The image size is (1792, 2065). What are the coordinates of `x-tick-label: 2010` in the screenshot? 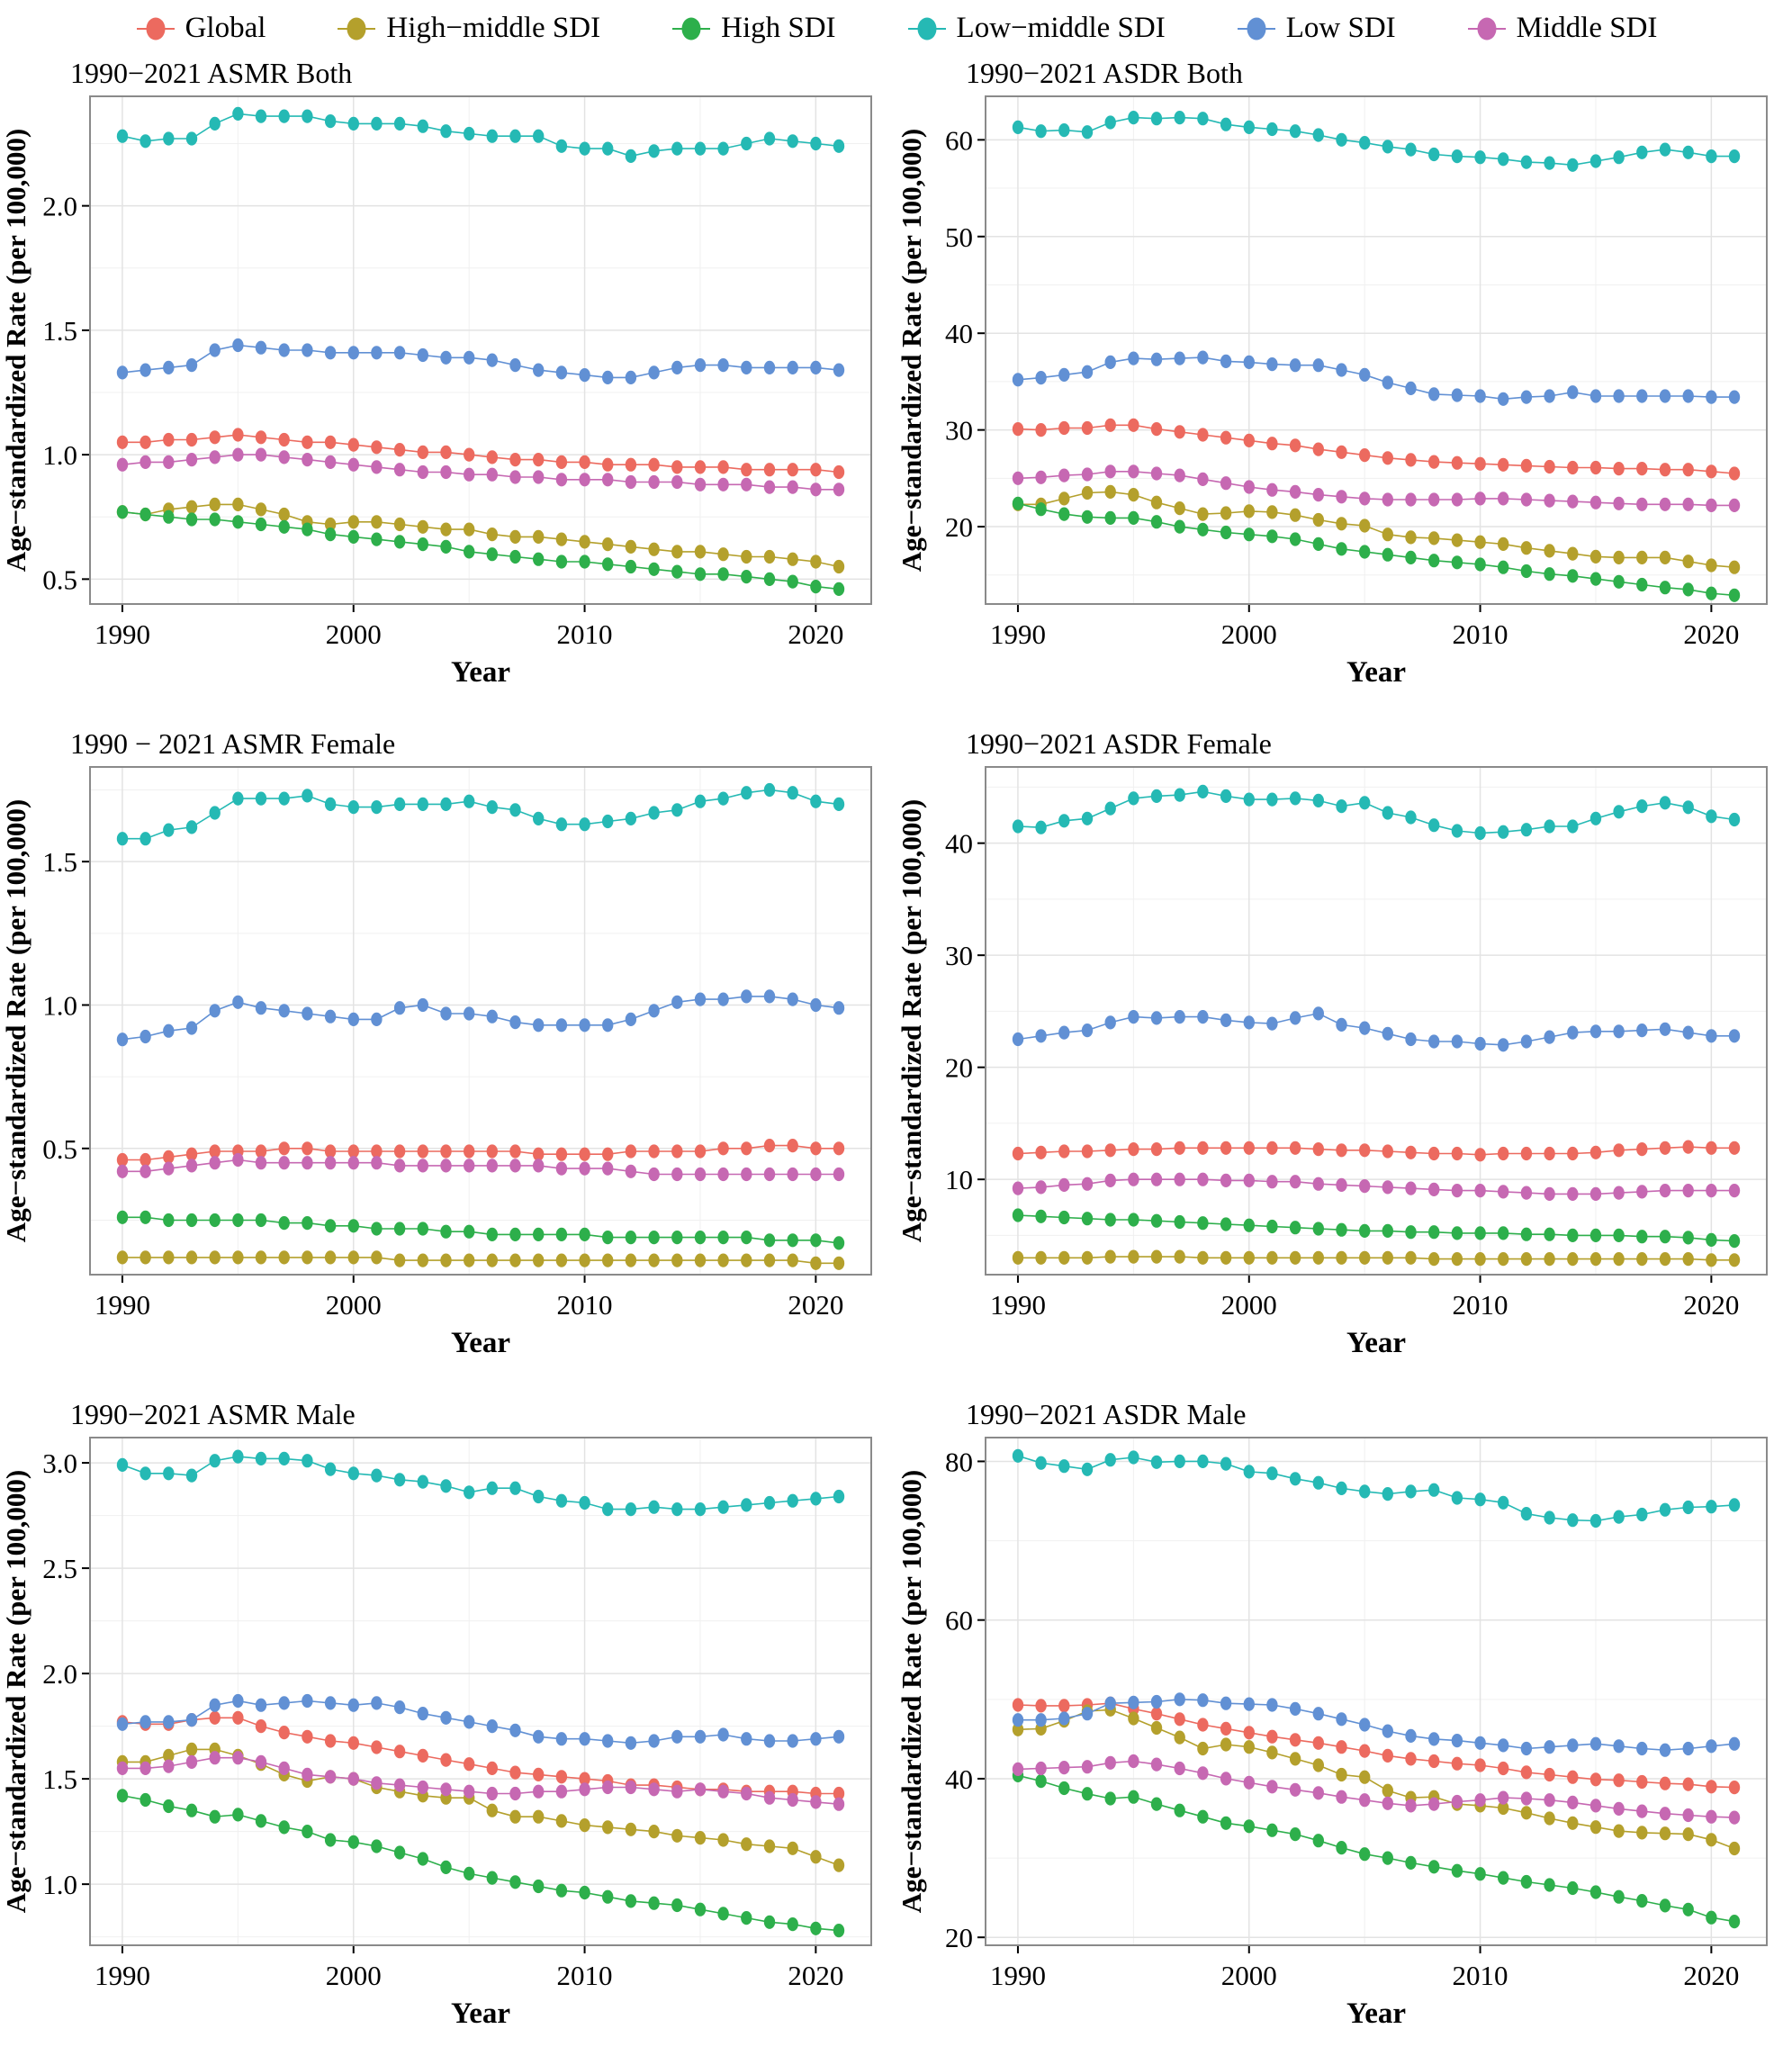 It's located at (585, 634).